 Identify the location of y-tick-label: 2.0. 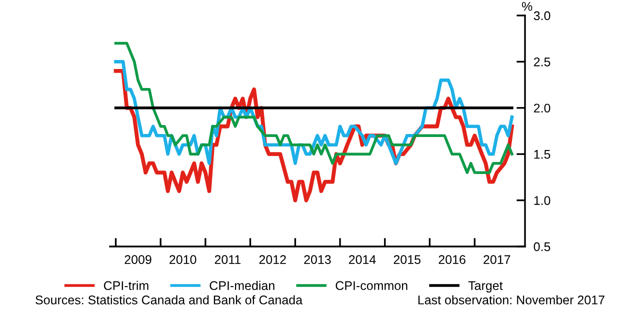
(542, 108).